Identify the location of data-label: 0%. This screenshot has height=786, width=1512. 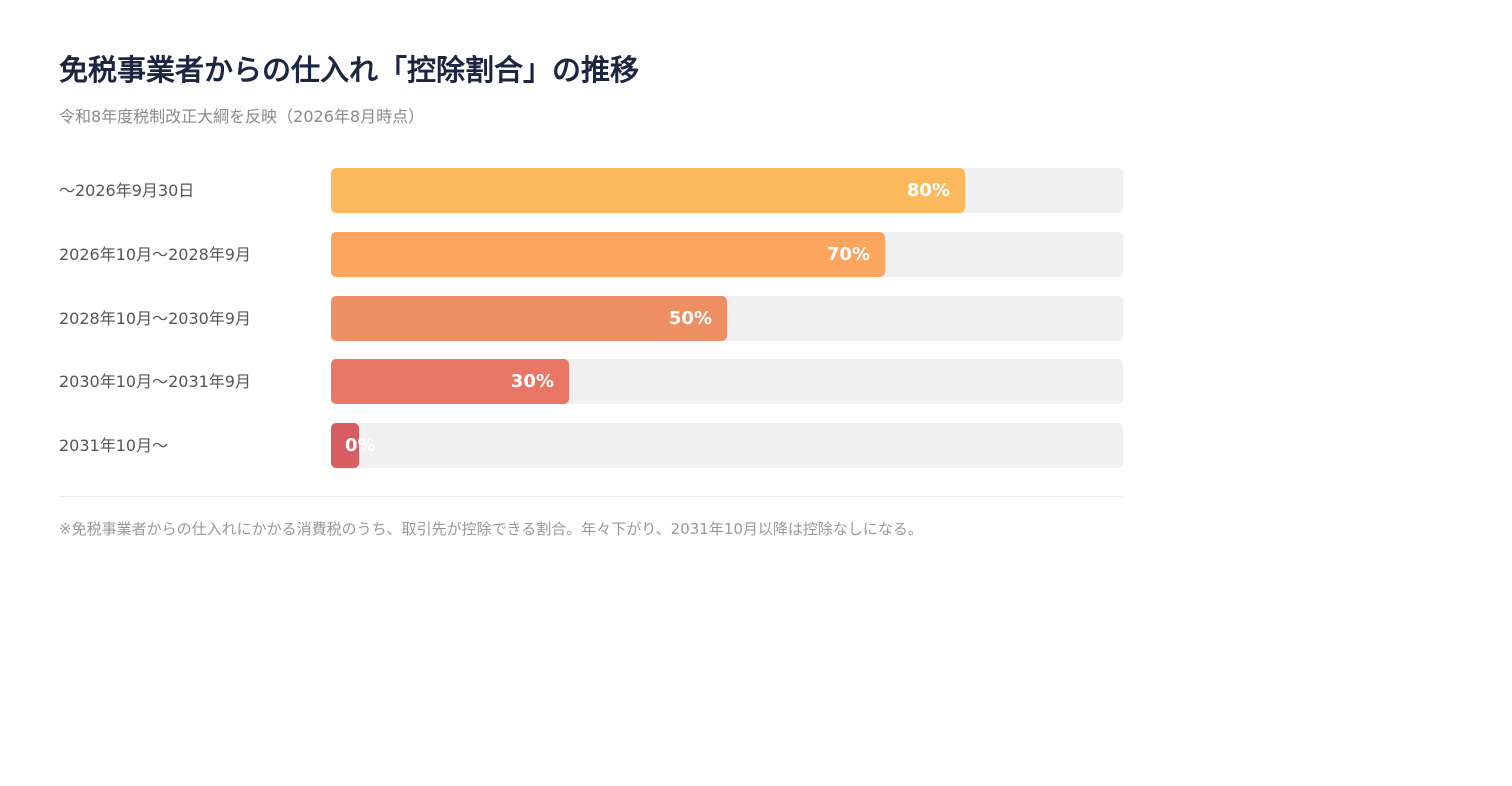
(360, 445).